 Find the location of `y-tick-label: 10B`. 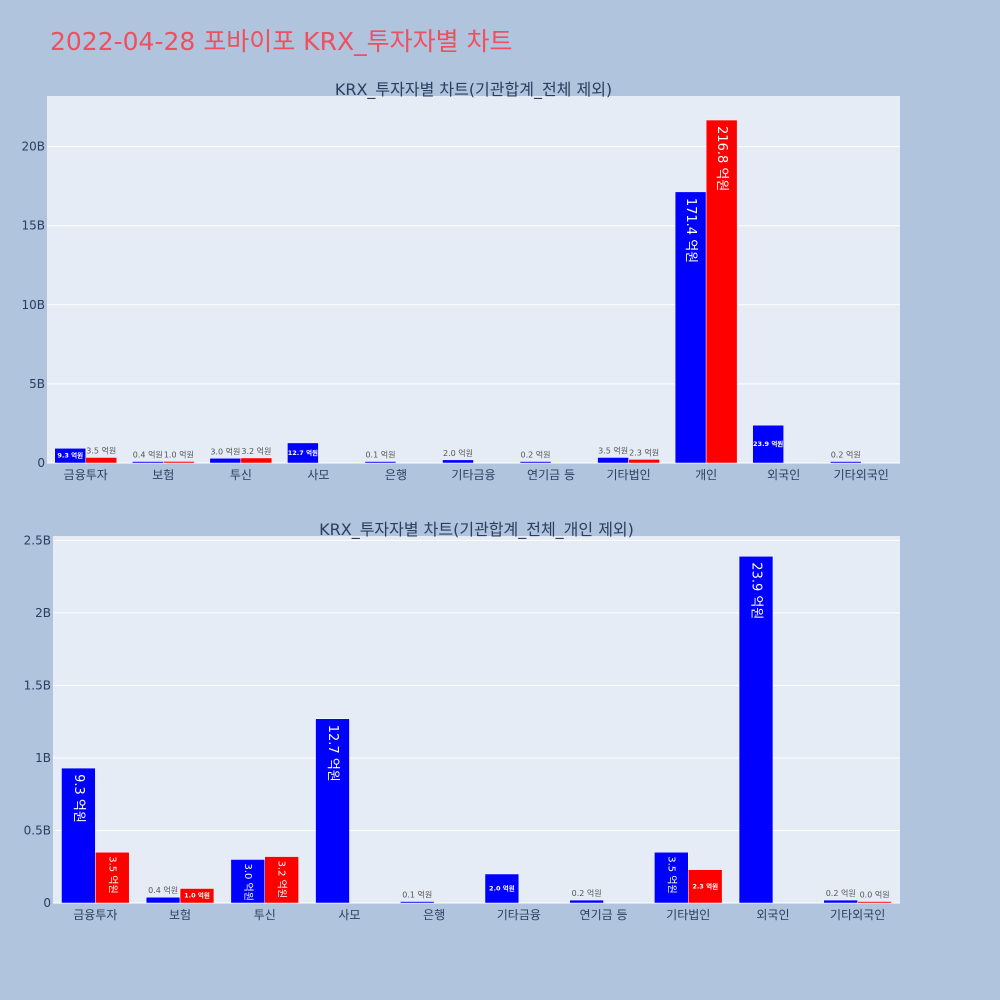

y-tick-label: 10B is located at coordinates (33, 305).